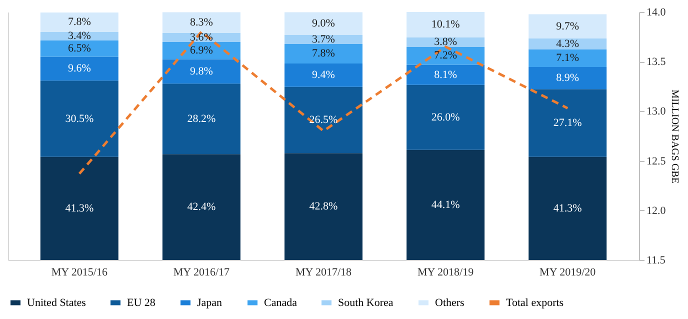 The height and width of the screenshot is (319, 688). I want to click on data-label: 7.1%, so click(568, 58).